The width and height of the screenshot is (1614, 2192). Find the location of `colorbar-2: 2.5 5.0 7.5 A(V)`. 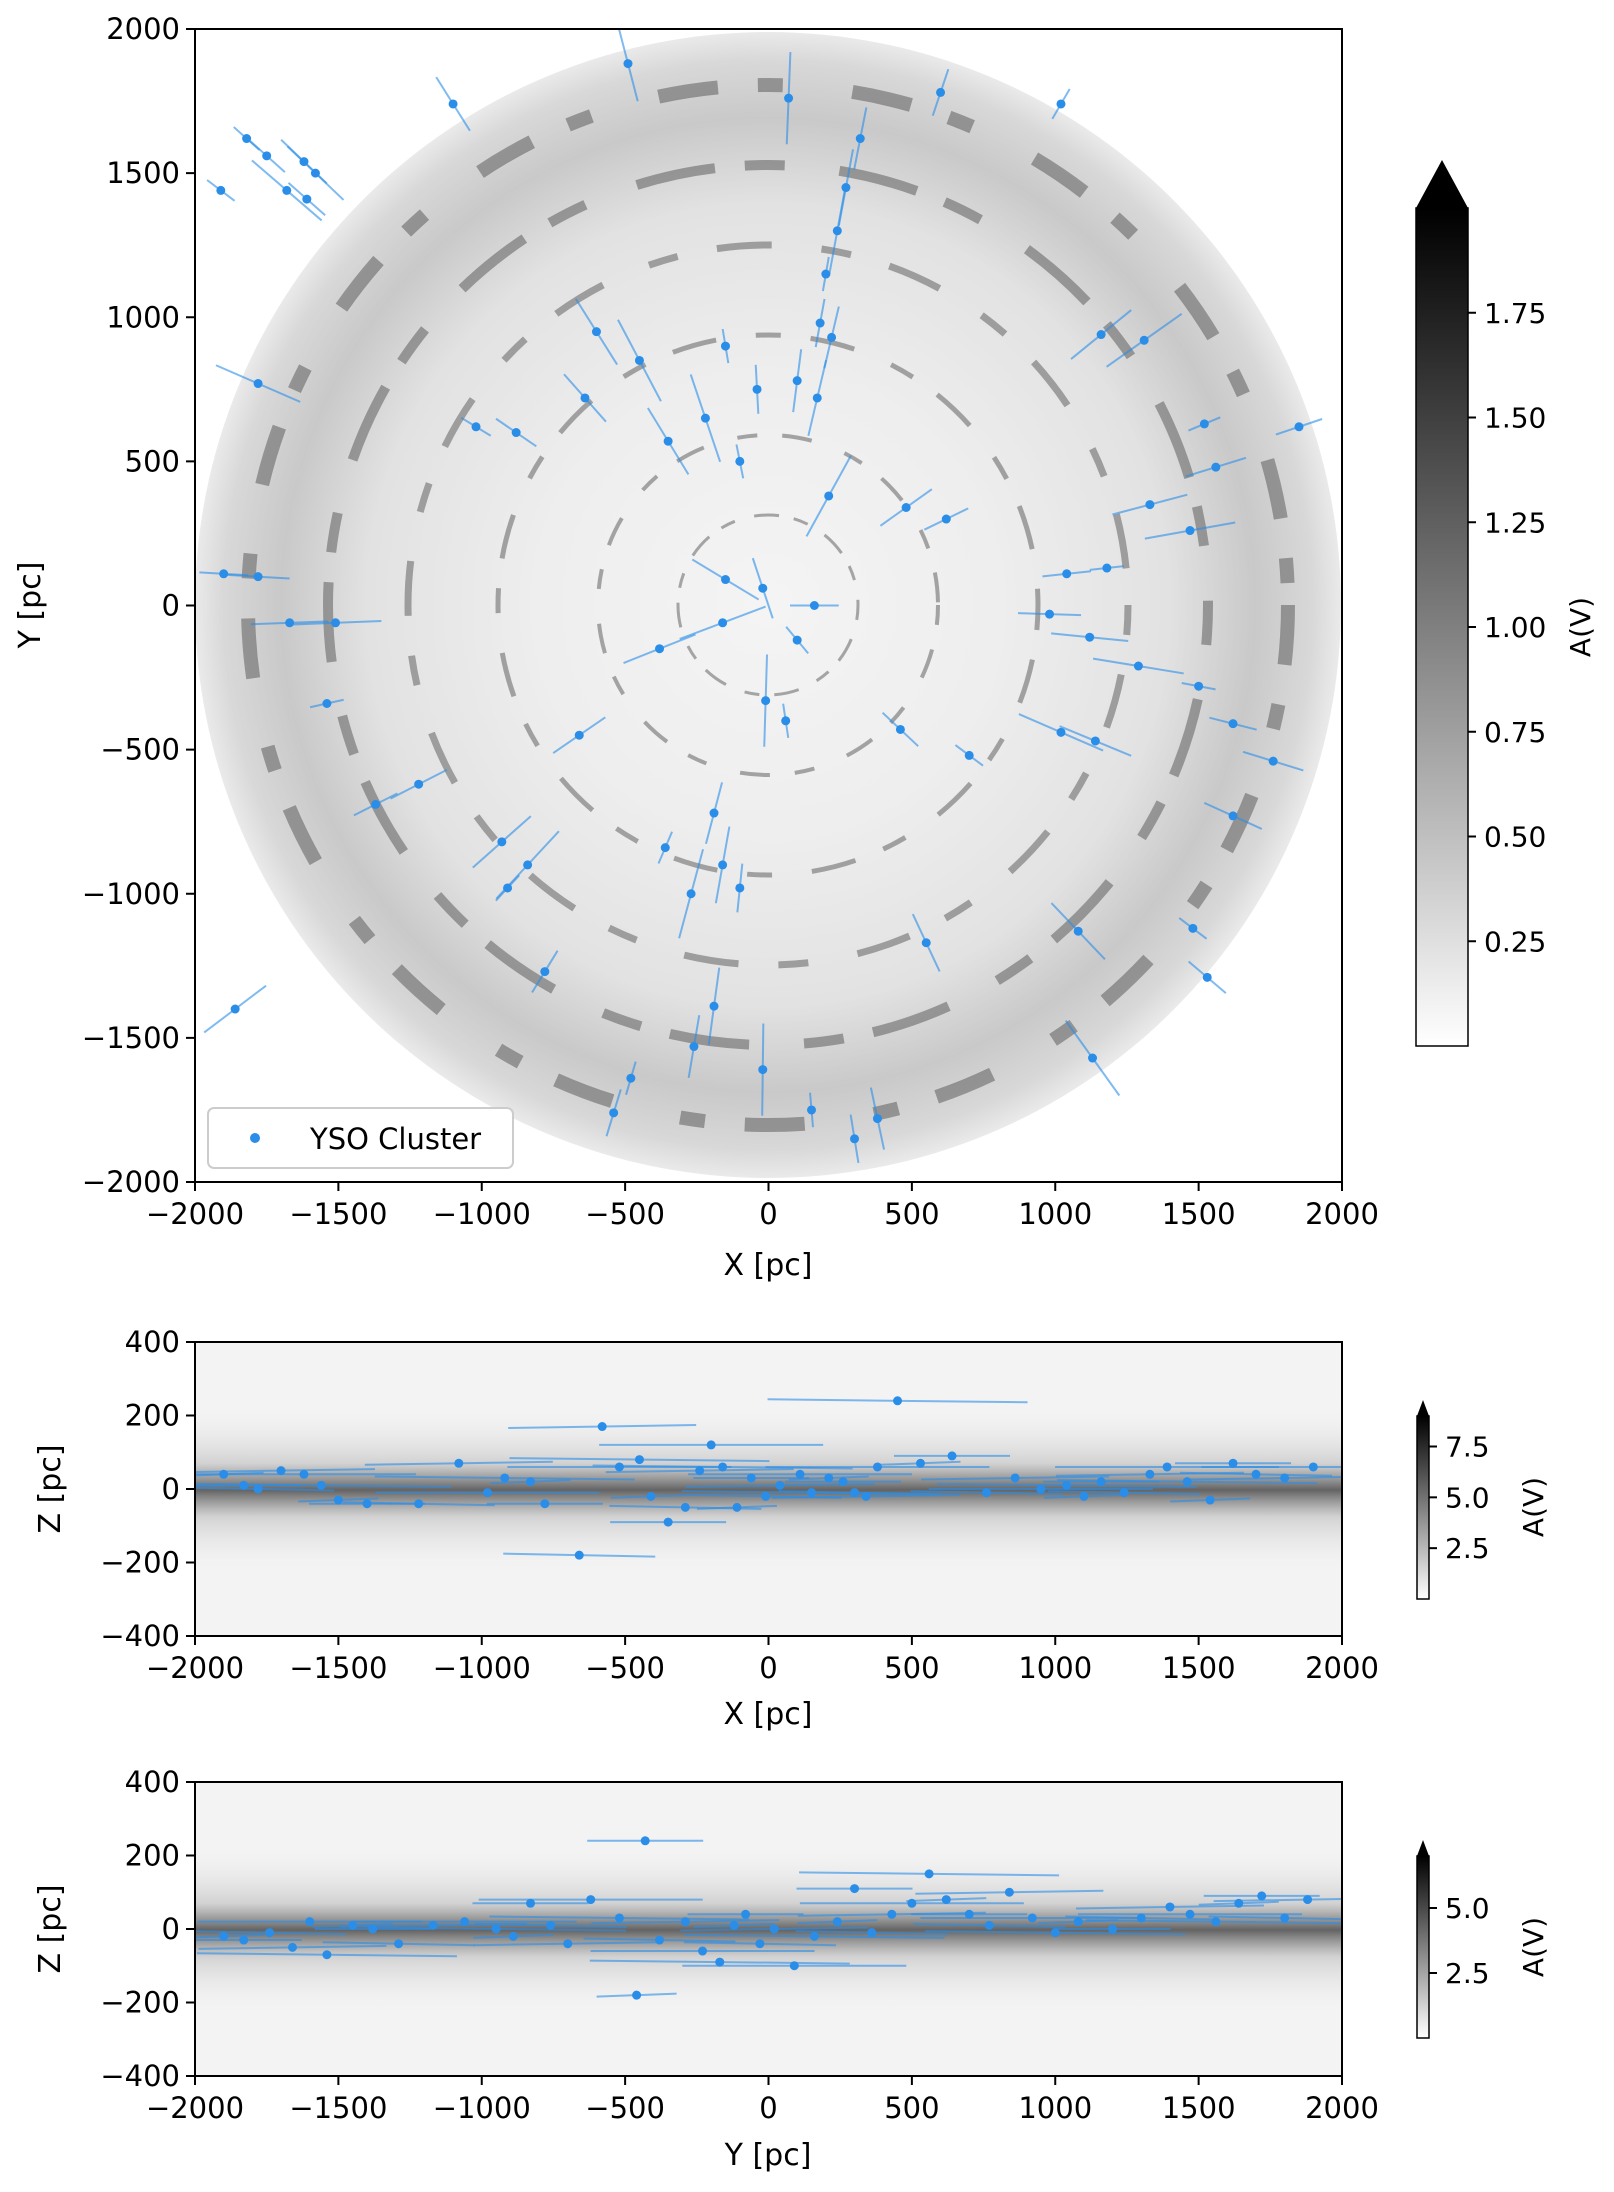

colorbar-2: 2.5 5.0 7.5 A(V) is located at coordinates (1483, 1500).